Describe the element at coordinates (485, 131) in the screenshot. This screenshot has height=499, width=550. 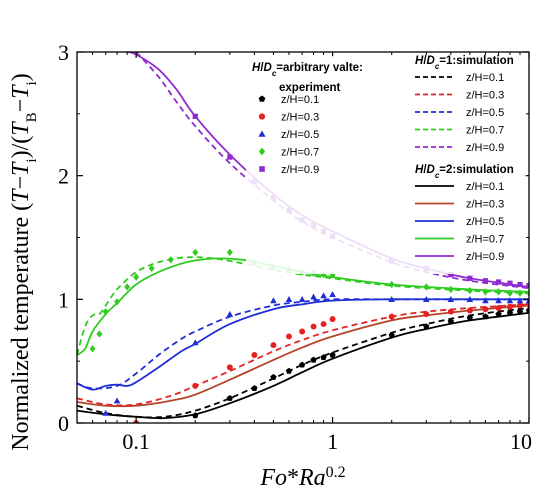
I see `legend-sim1-label-z-h-0-7: z/H=0.7` at that location.